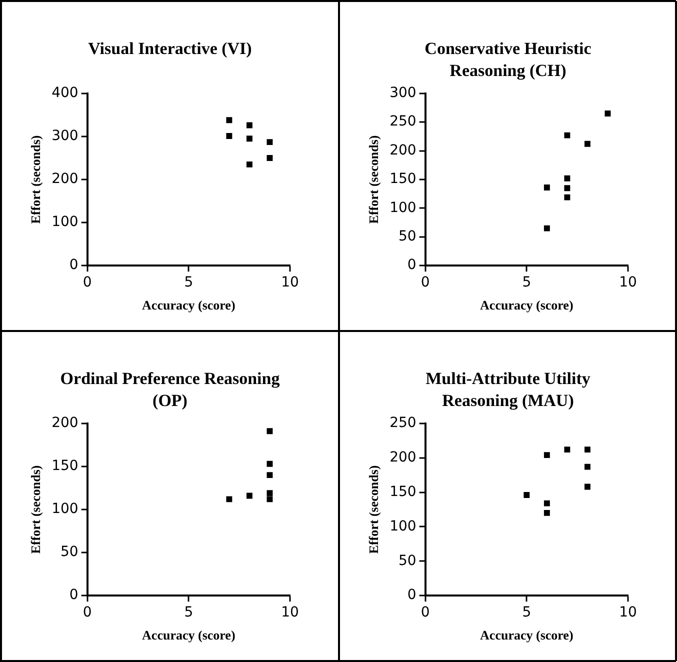 This screenshot has height=662, width=677. I want to click on y-tick-label: 400, so click(65, 93).